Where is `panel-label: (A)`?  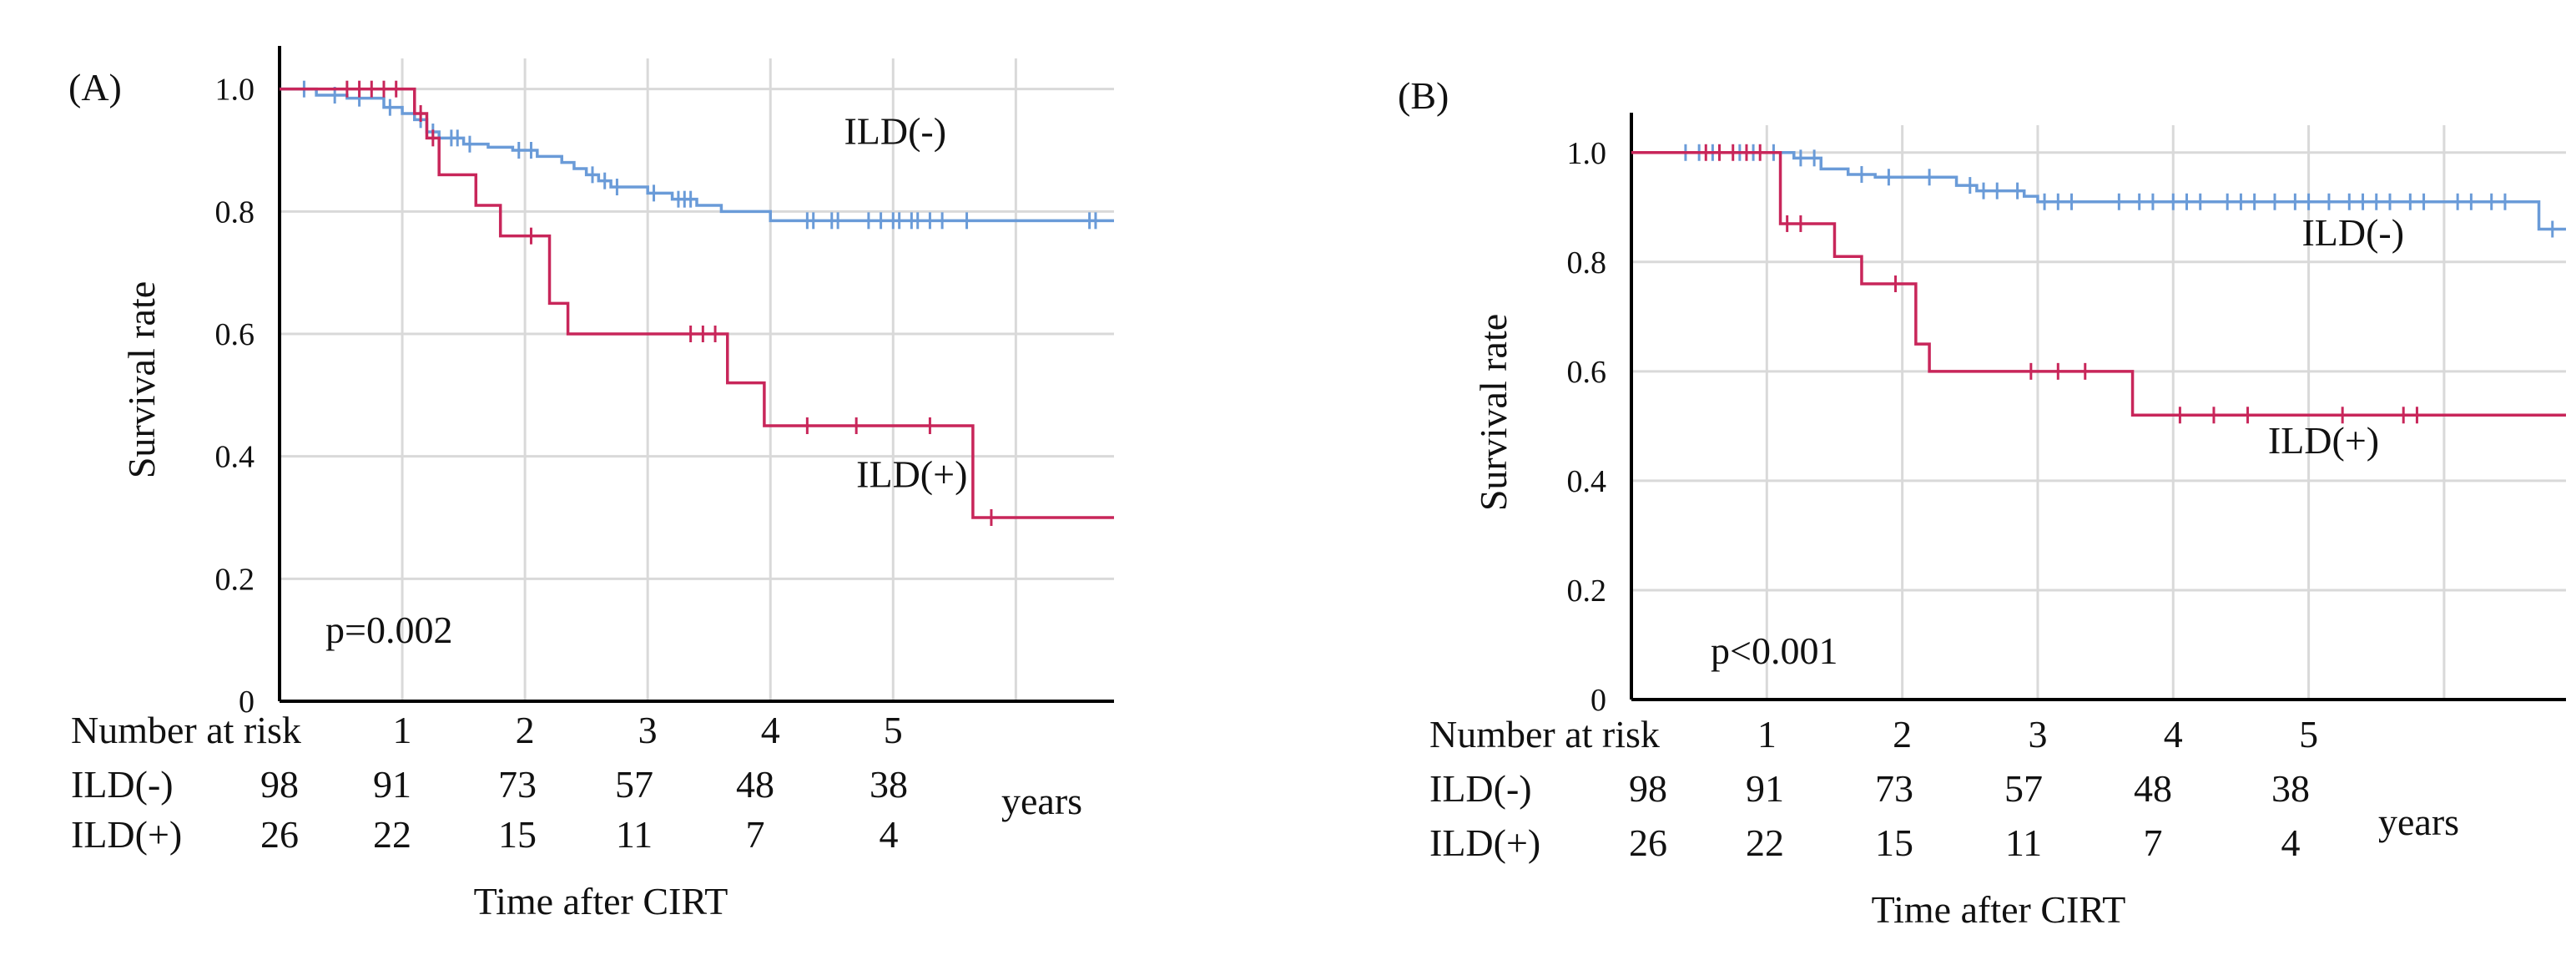
panel-label: (A) is located at coordinates (95, 87).